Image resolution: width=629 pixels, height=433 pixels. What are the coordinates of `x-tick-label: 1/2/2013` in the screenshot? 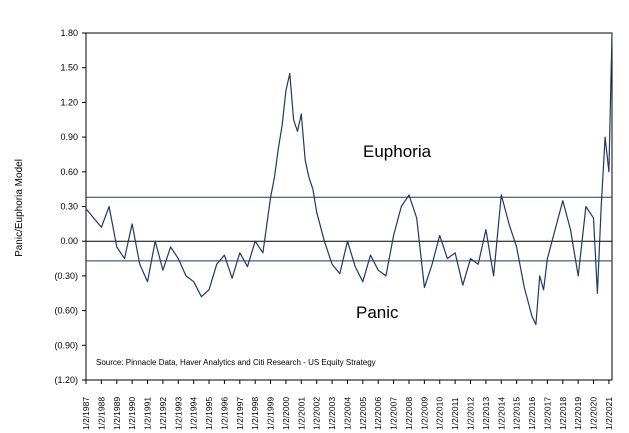 It's located at (486, 413).